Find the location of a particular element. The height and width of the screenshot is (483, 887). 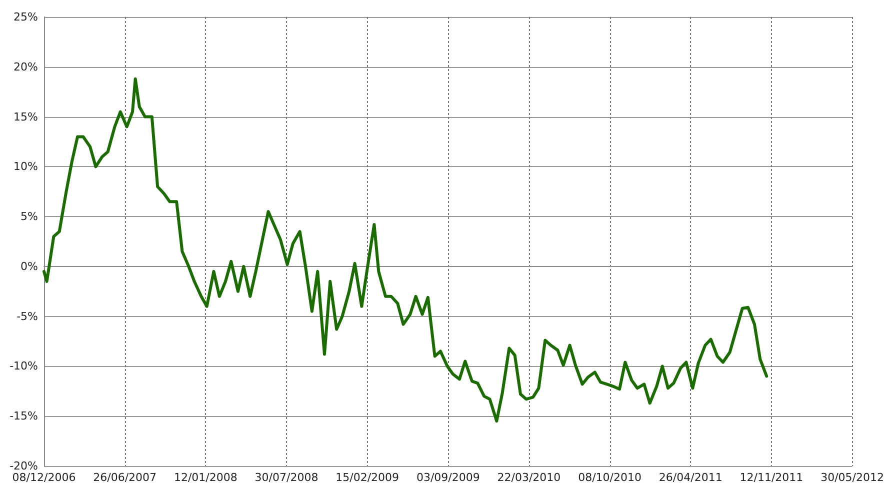

x-tick-label: 08/12/2006 is located at coordinates (44, 477).